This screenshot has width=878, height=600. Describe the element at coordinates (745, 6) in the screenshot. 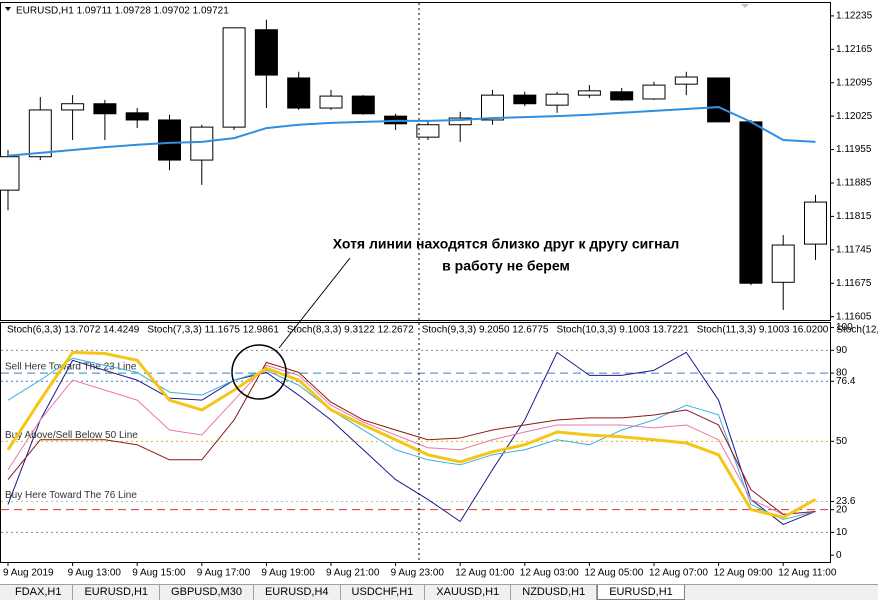

I see `scroll-icon` at that location.